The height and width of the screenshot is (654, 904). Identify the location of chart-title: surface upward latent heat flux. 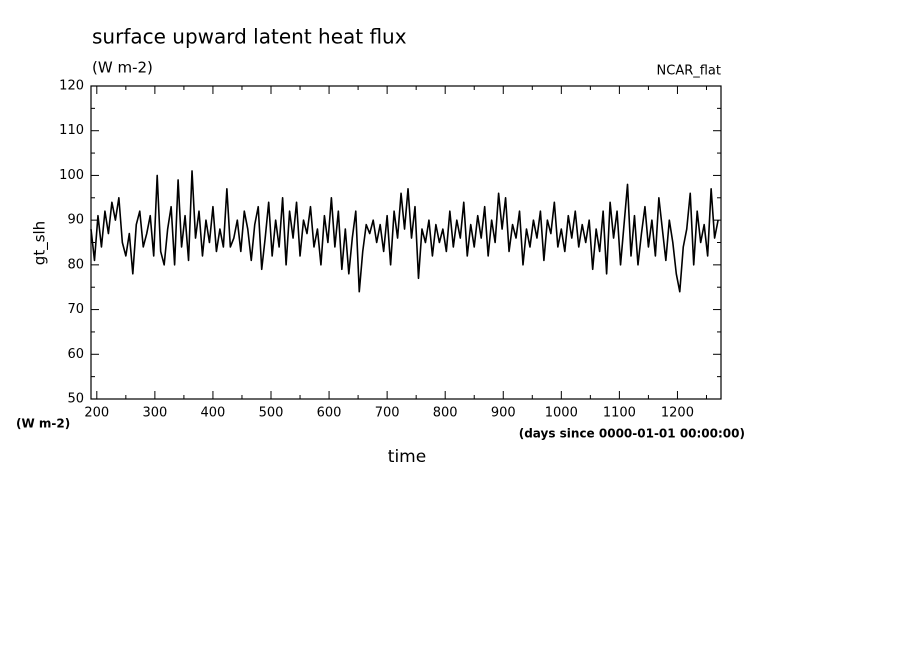
(249, 37).